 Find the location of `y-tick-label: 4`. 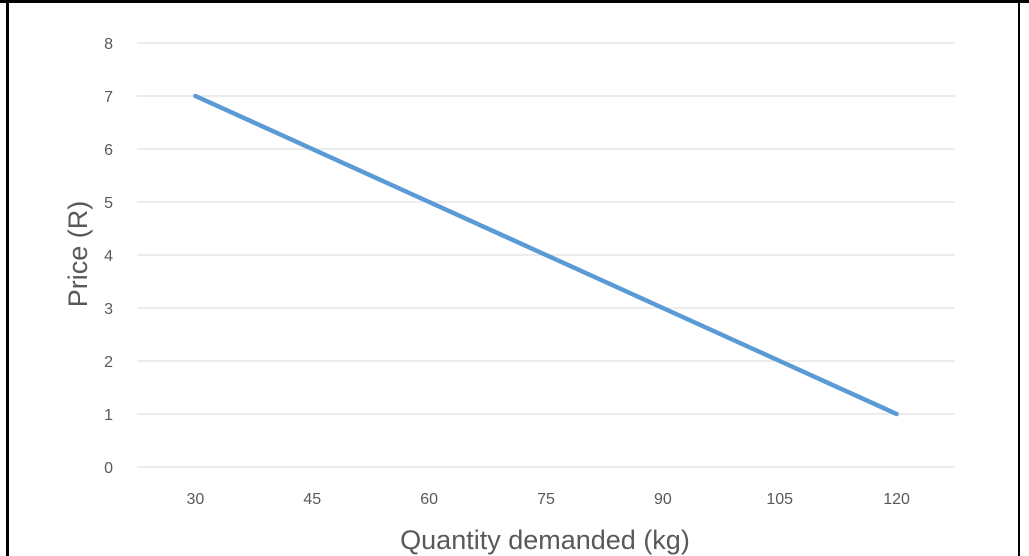

y-tick-label: 4 is located at coordinates (108, 256).